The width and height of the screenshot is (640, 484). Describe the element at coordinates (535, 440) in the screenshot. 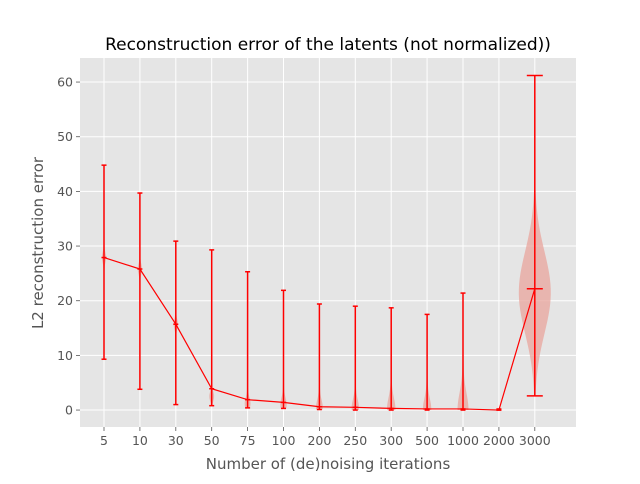

I see `x-tick-label: 3000` at that location.